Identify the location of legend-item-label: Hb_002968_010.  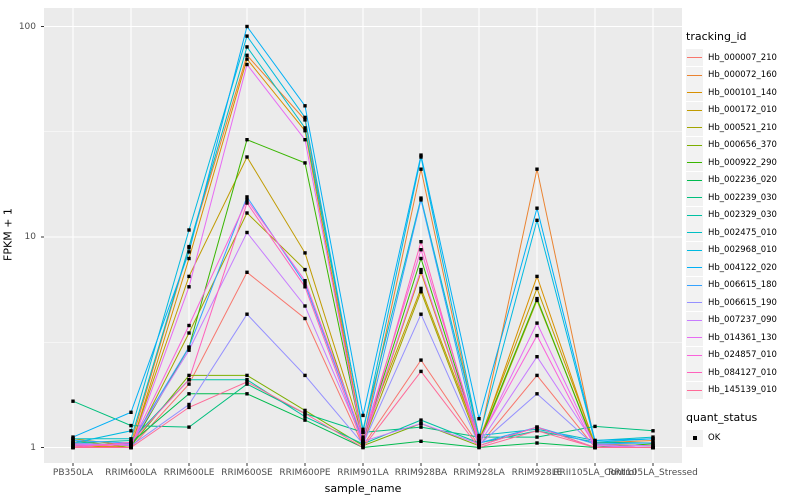
(742, 250).